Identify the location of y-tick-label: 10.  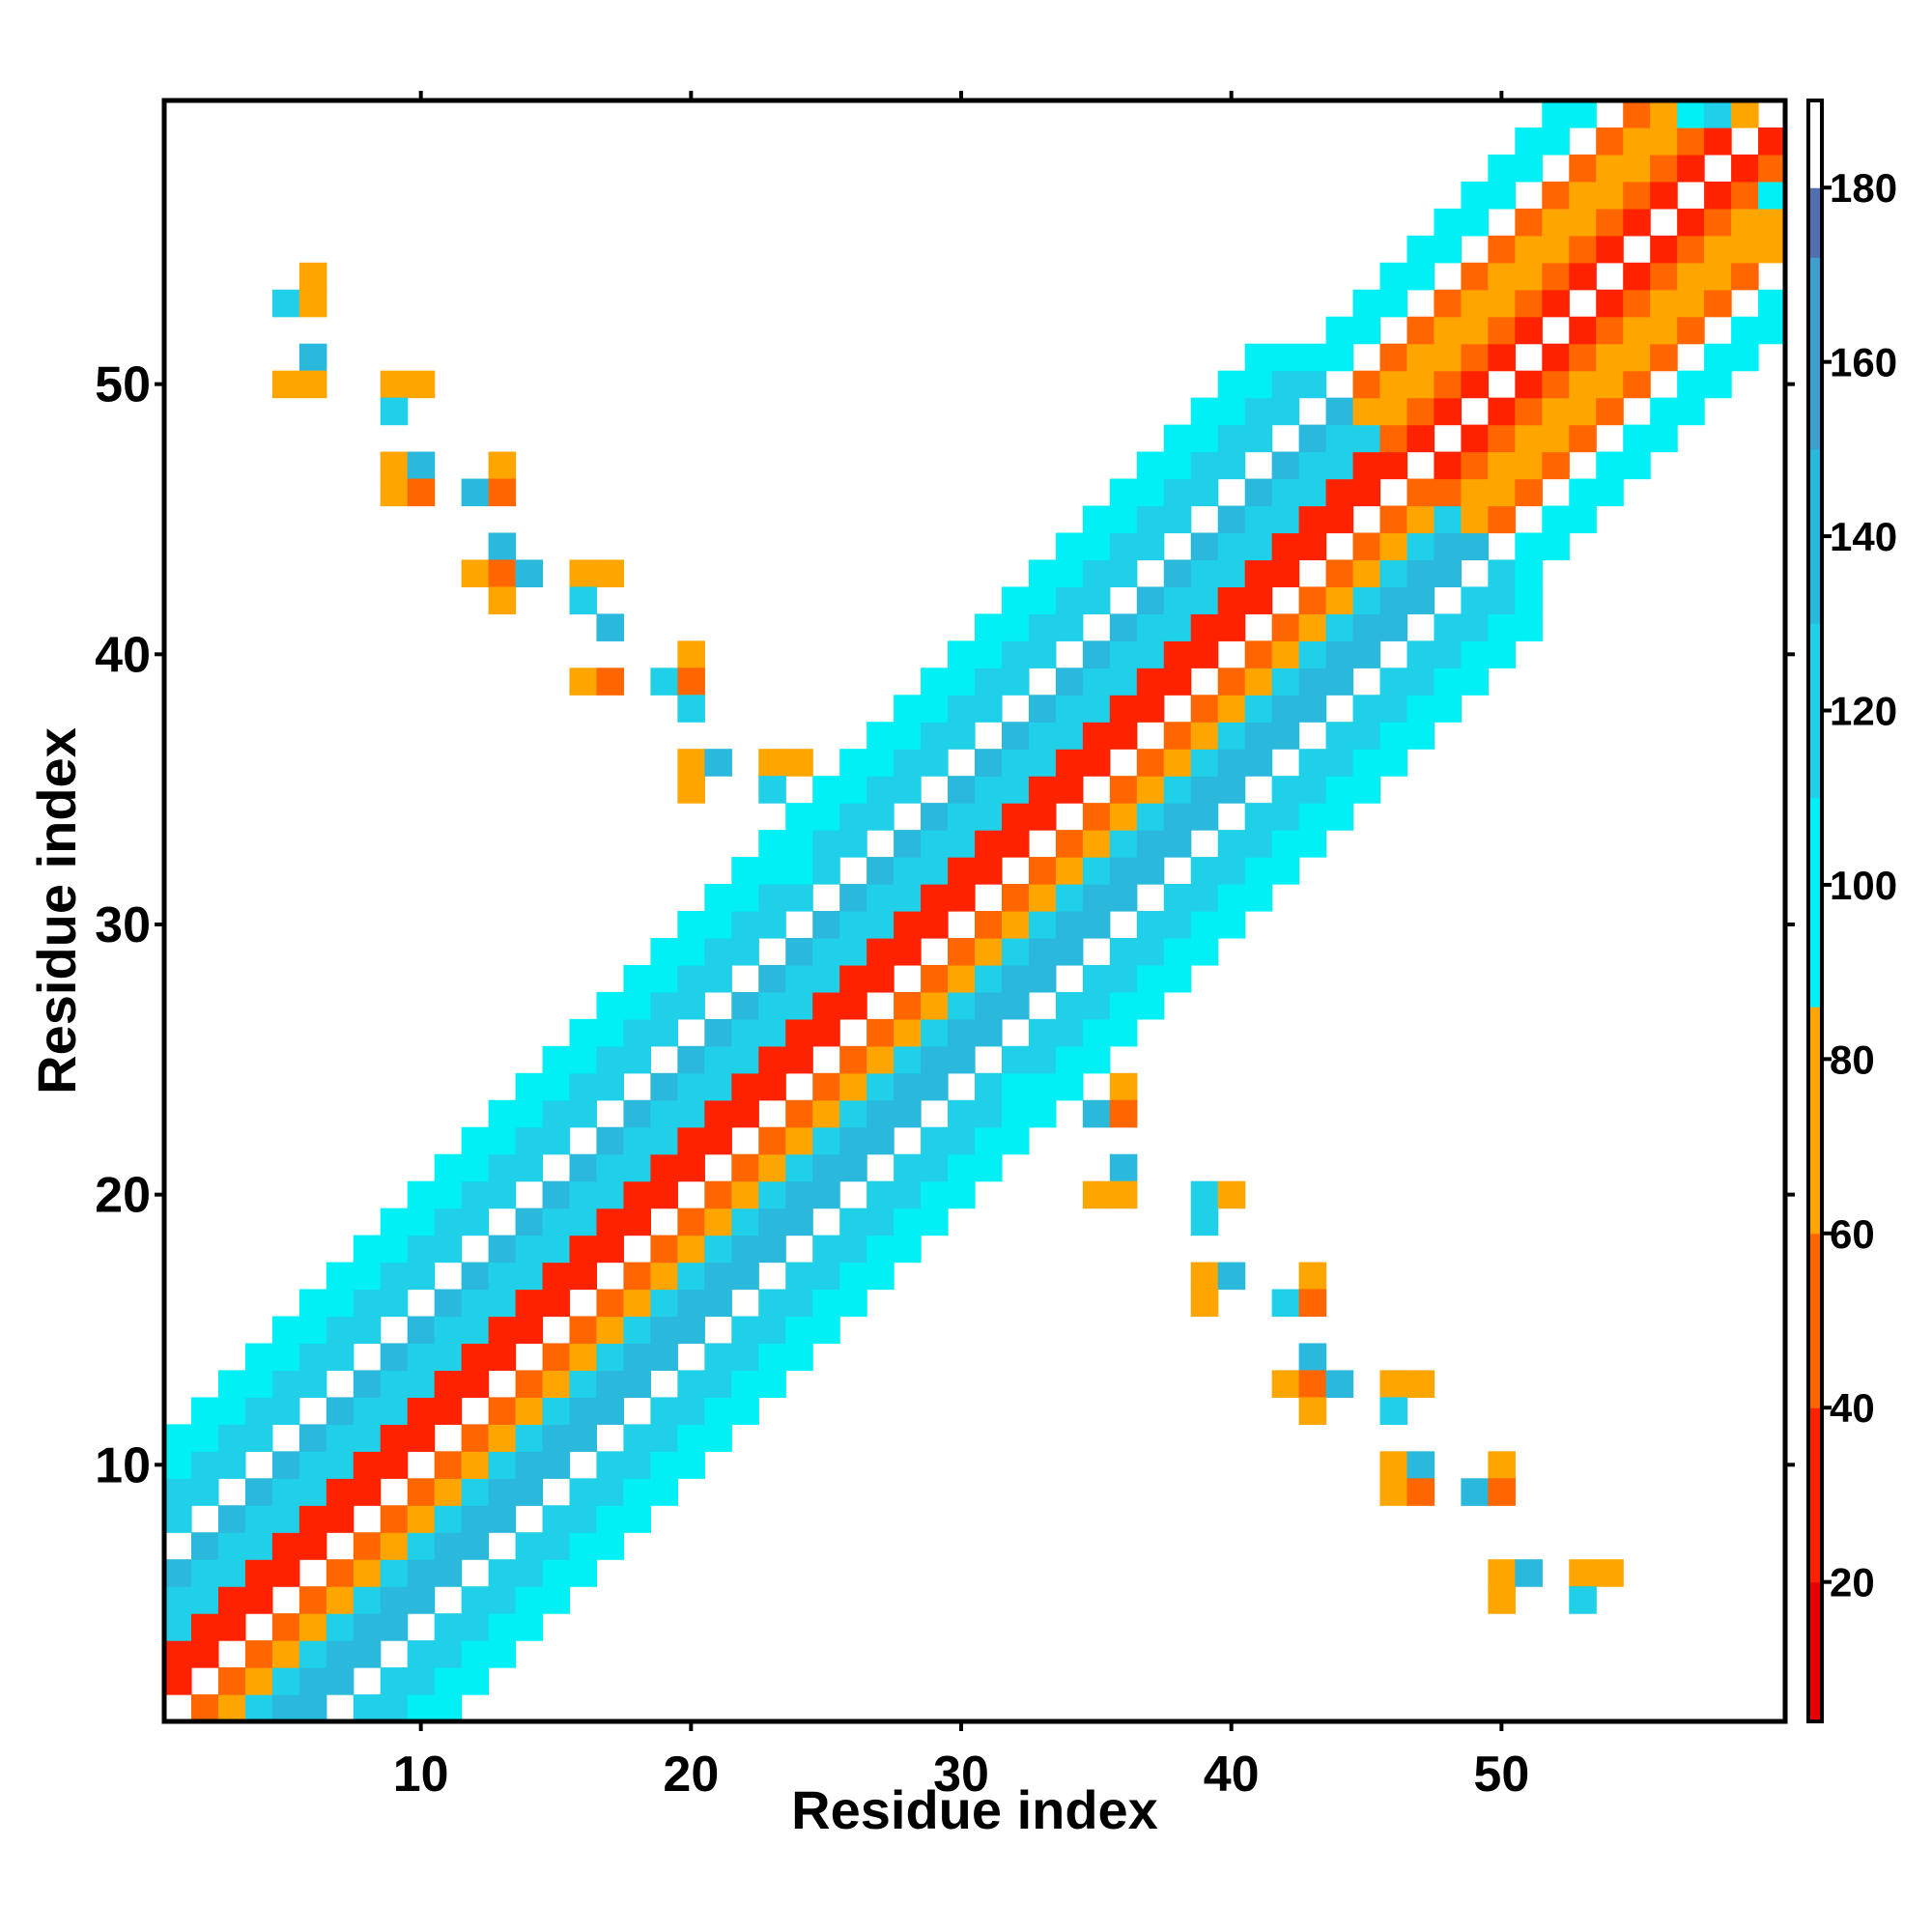
(123, 1465).